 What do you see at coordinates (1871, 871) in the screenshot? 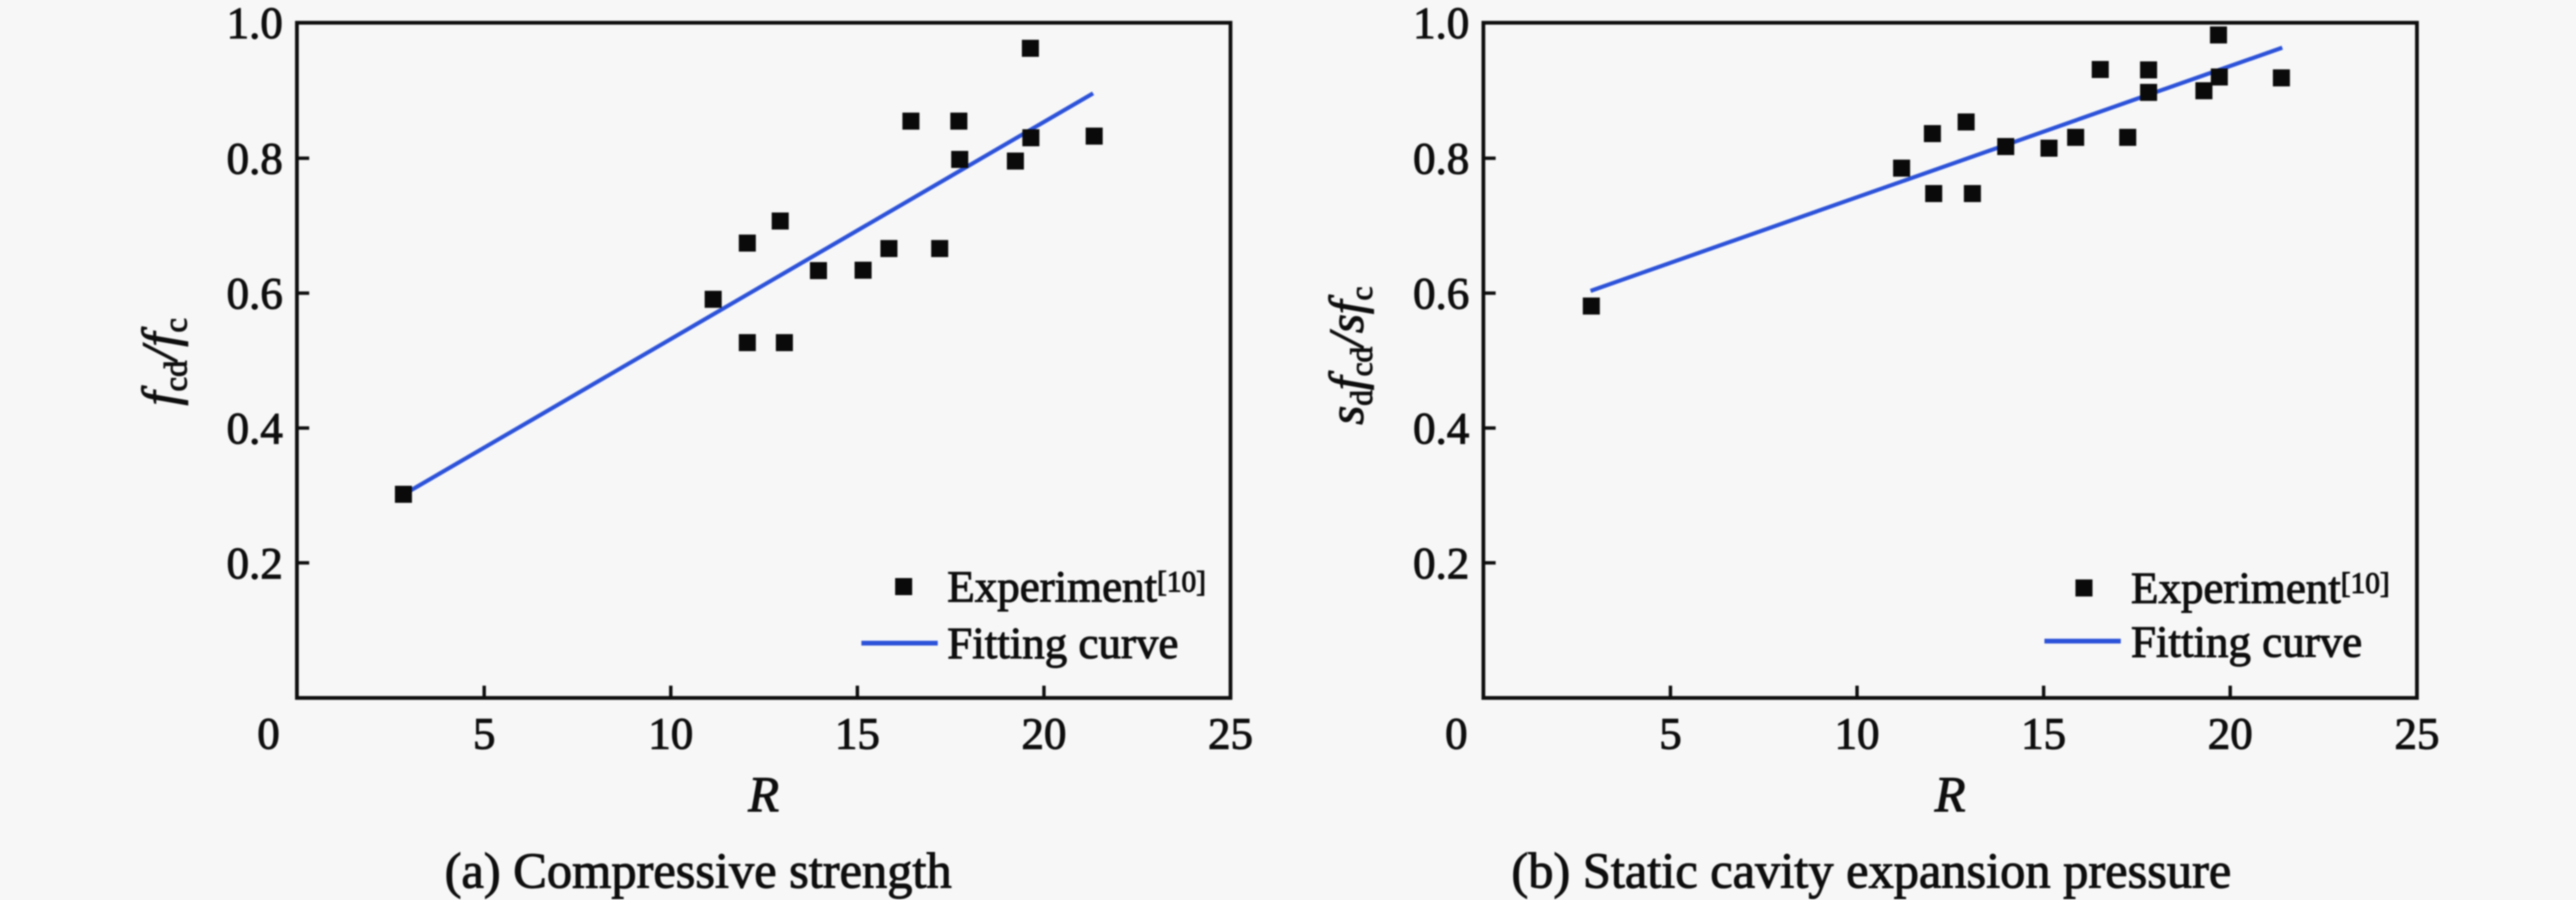
I see `svg-text:(b) Static cavity expansion pr: (b) Static cavity expansion pressure` at bounding box center [1871, 871].